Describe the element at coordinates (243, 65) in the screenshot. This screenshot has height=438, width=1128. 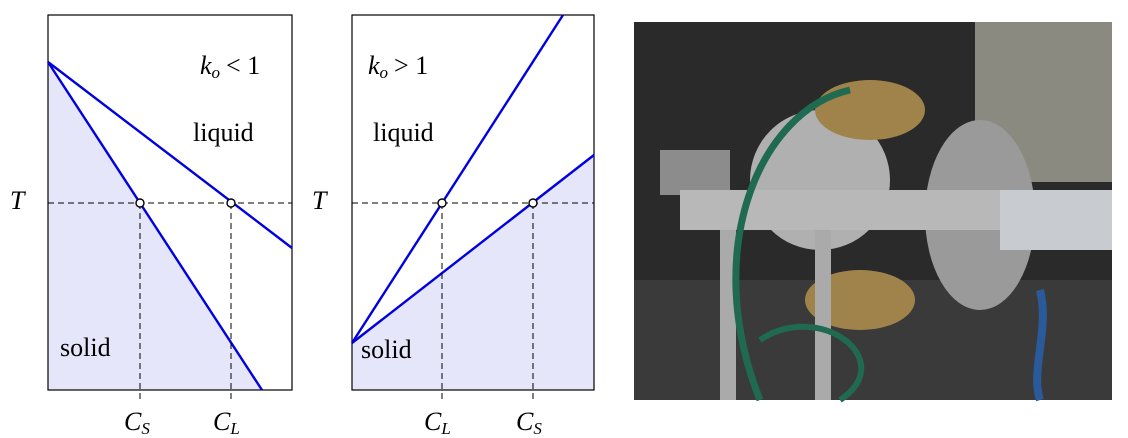
I see `relation: < 1` at that location.